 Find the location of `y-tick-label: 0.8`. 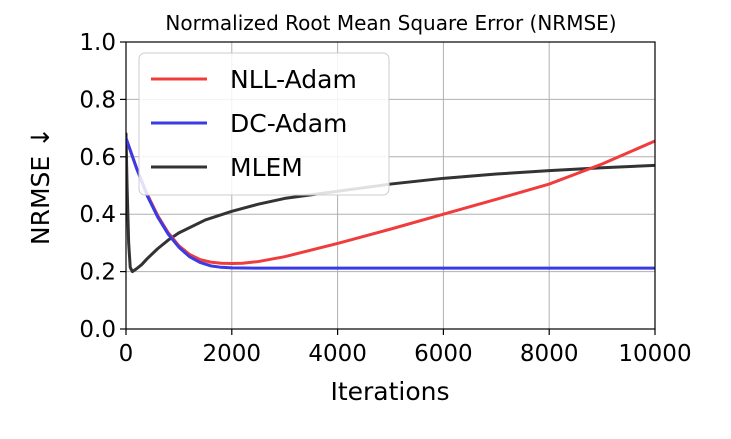

y-tick-label: 0.8 is located at coordinates (97, 100).